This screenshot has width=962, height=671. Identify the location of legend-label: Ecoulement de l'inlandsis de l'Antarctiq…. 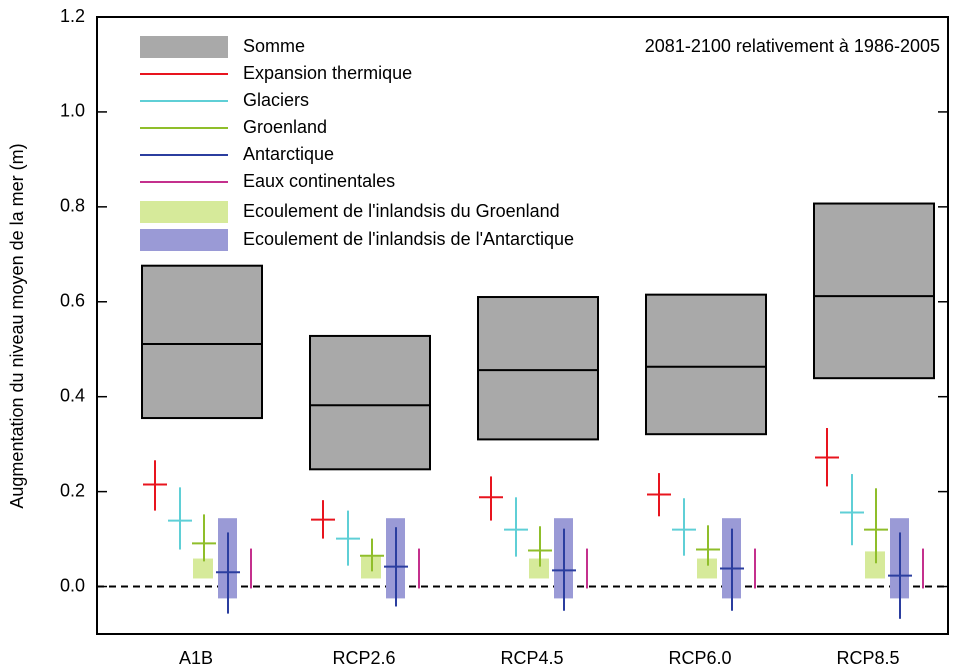
(408, 239).